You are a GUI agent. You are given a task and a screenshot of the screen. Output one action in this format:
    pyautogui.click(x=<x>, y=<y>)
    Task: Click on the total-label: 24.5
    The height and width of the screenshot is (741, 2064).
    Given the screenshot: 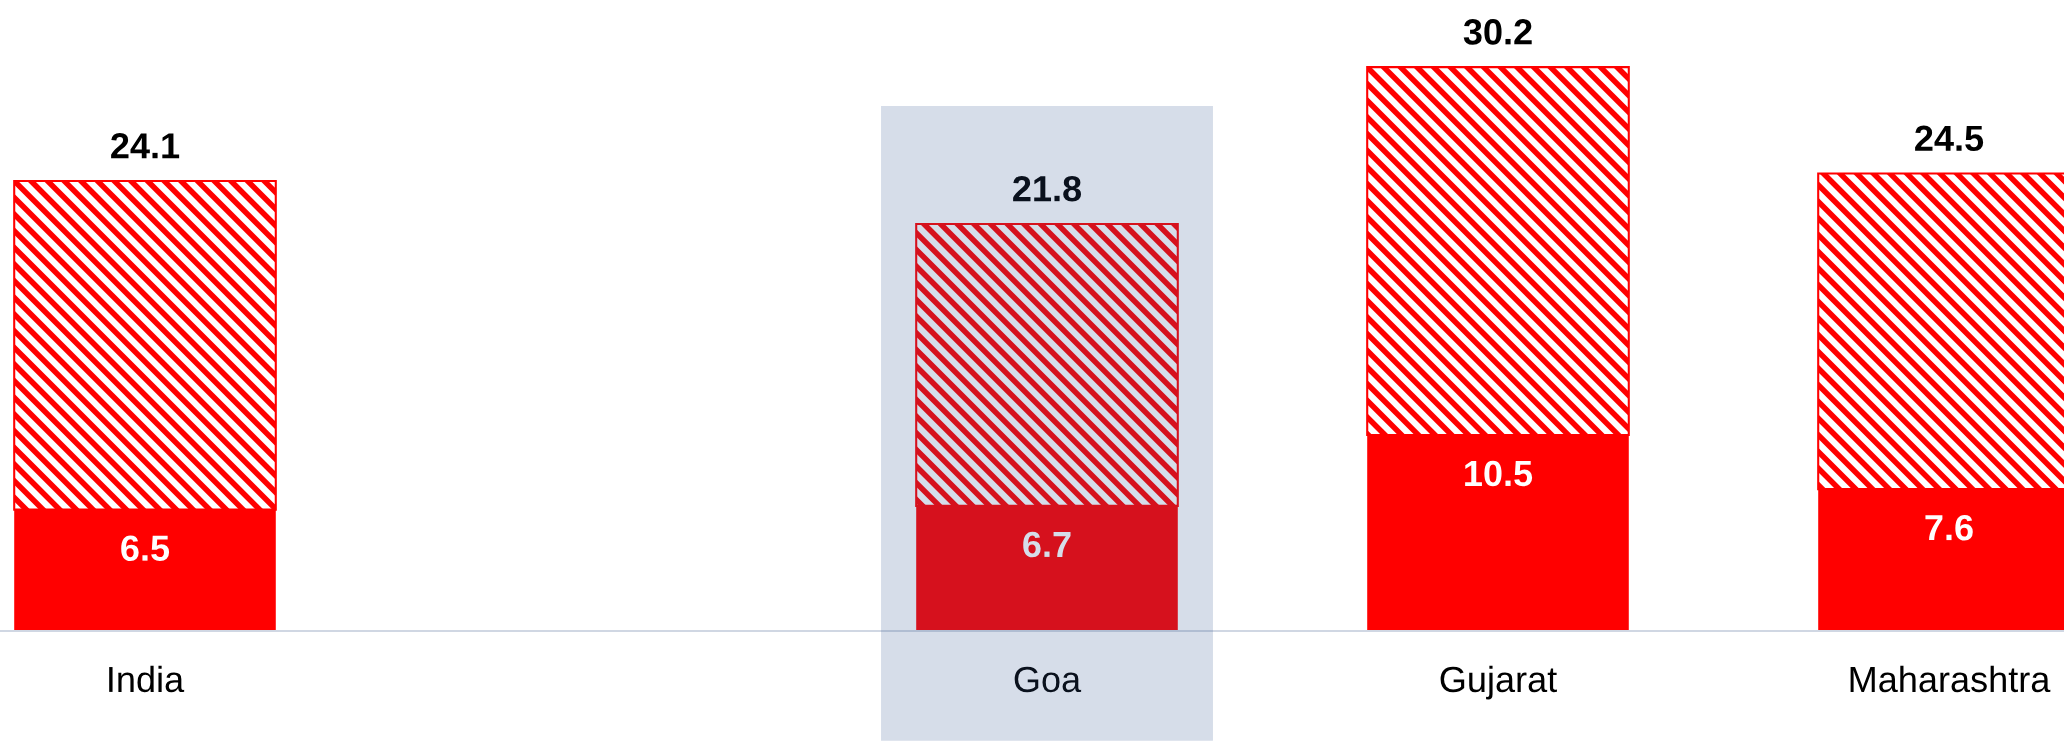 What is the action you would take?
    pyautogui.click(x=1949, y=138)
    